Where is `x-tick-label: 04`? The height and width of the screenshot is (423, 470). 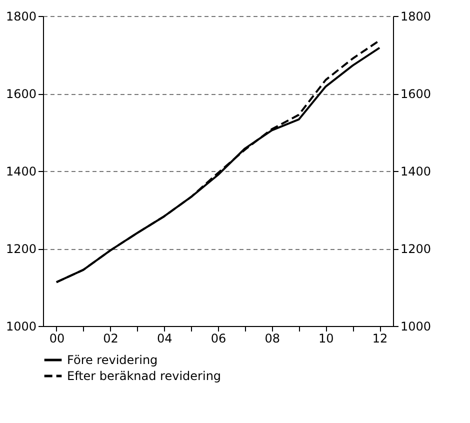
x-tick-label: 04 is located at coordinates (164, 339).